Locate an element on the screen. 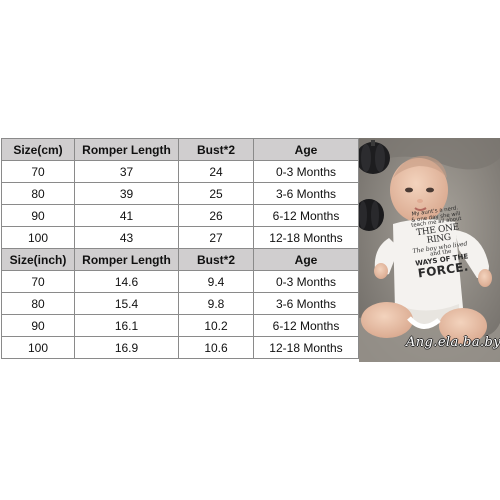  table-row: 90 16.1 10.2 6-12 Months is located at coordinates (180, 325).